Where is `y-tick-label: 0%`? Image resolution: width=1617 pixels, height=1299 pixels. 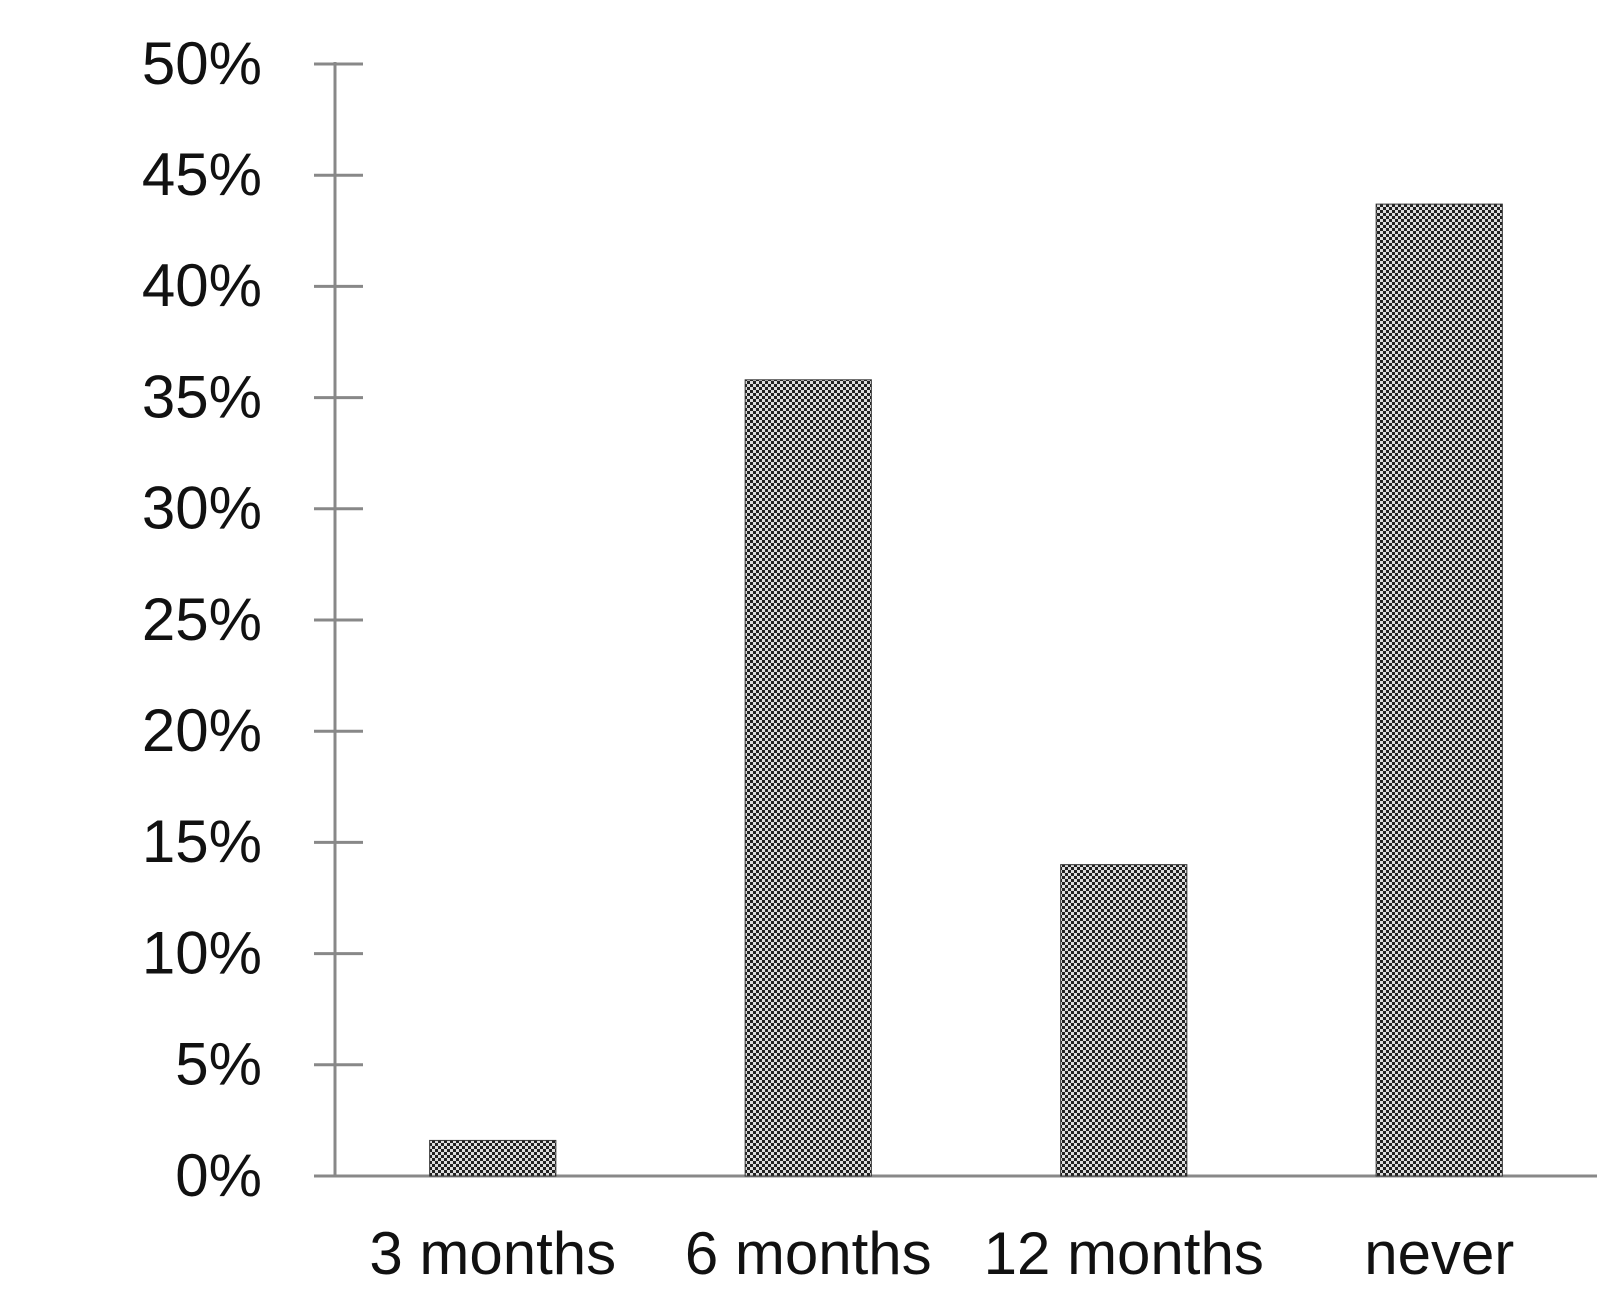 y-tick-label: 0% is located at coordinates (218, 1175).